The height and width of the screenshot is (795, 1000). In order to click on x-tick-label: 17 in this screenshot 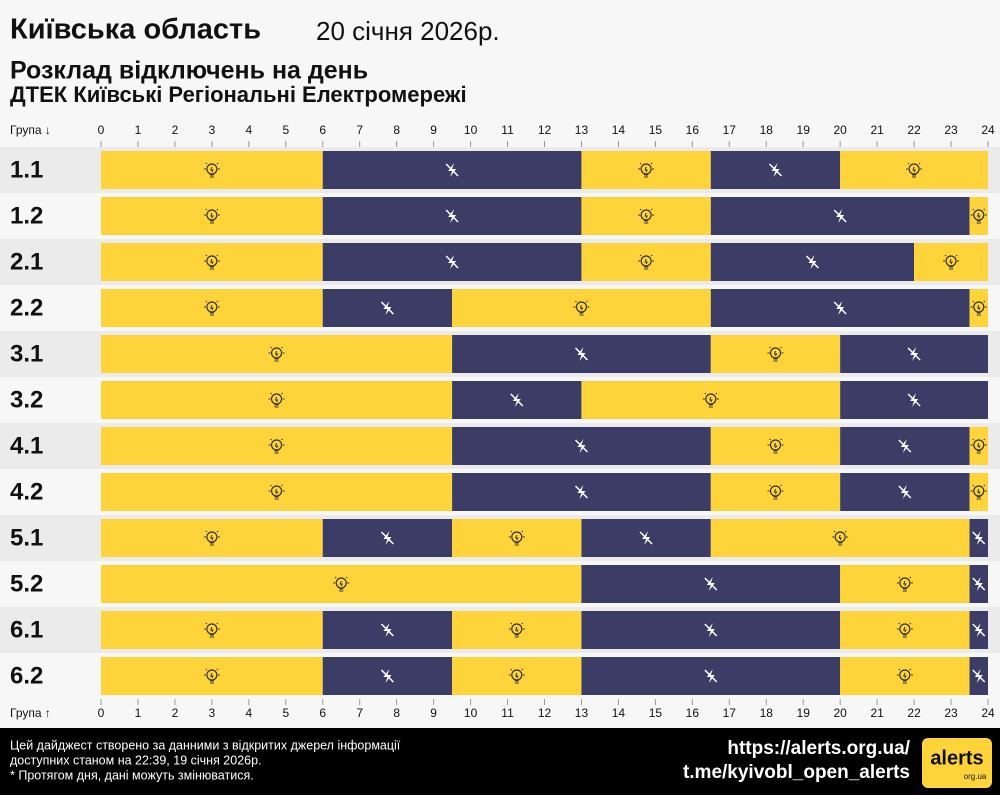, I will do `click(730, 713)`.